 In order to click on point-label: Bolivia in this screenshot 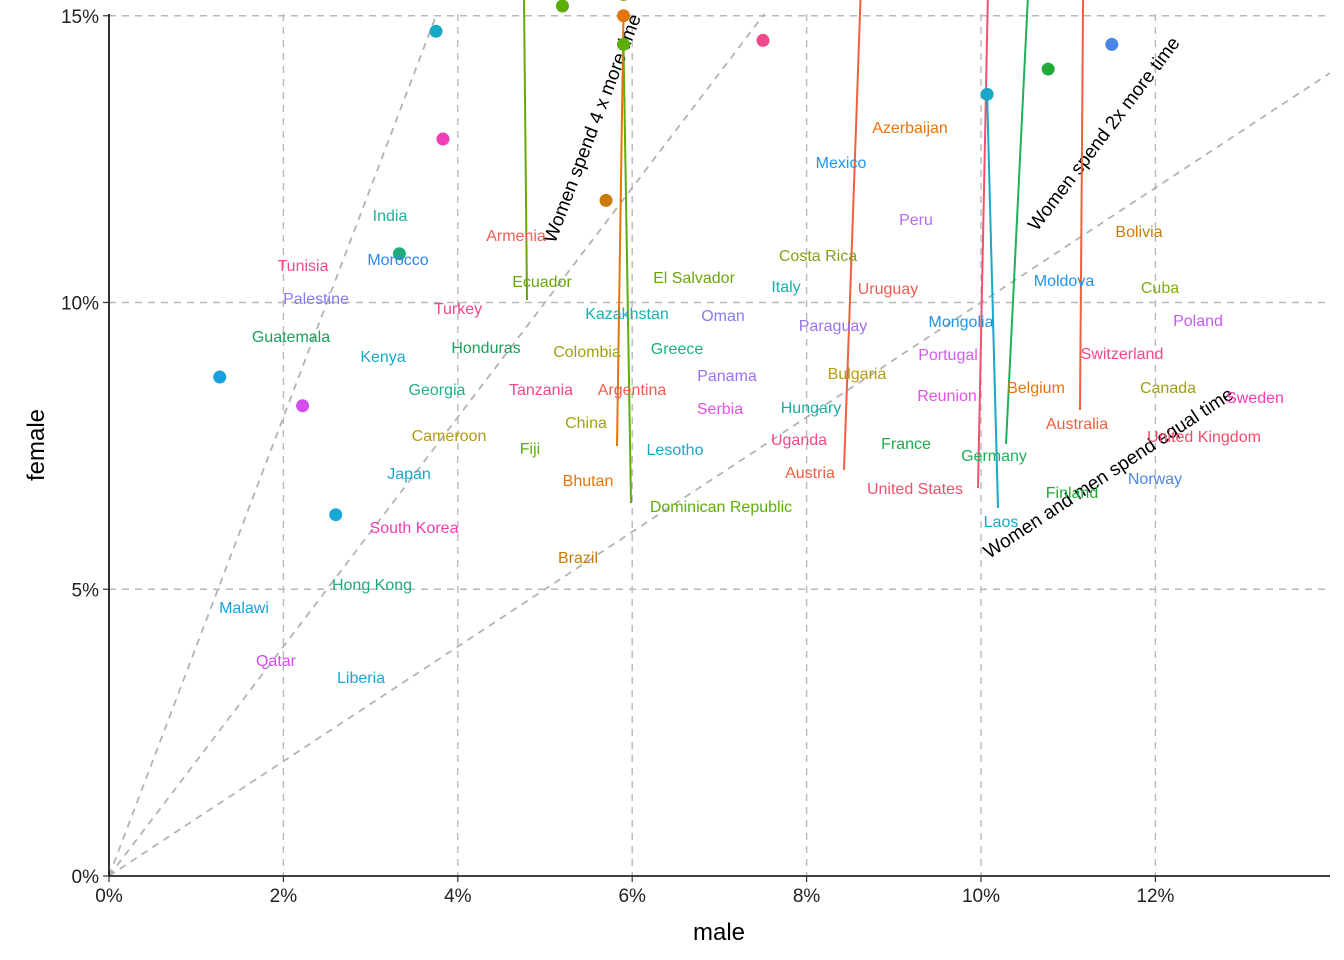, I will do `click(1138, 232)`.